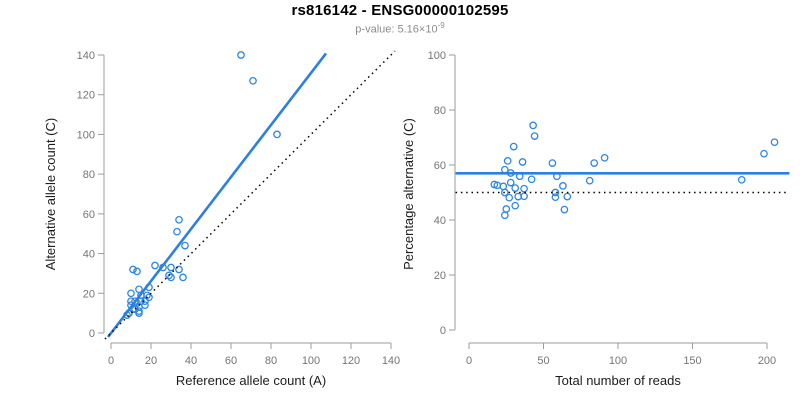  I want to click on x-tick-label: 80, so click(271, 361).